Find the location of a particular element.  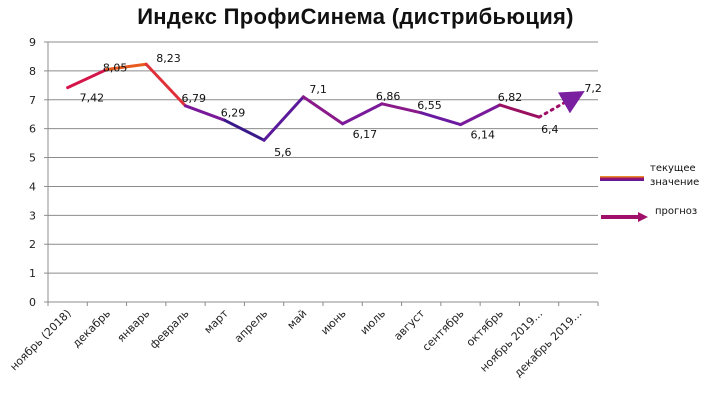

y-tick-label: 2 is located at coordinates (32, 244).